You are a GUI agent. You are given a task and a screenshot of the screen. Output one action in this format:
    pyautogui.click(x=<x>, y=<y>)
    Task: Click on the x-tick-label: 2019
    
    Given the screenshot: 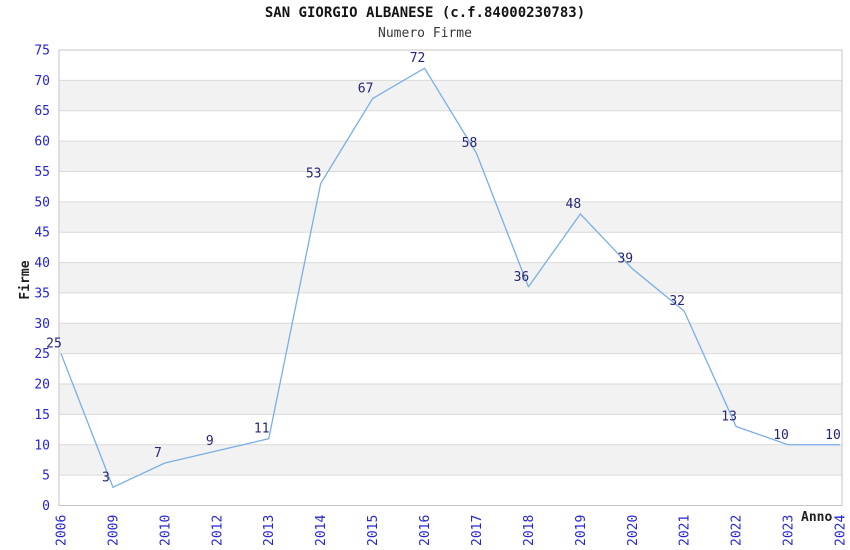 What is the action you would take?
    pyautogui.click(x=581, y=530)
    